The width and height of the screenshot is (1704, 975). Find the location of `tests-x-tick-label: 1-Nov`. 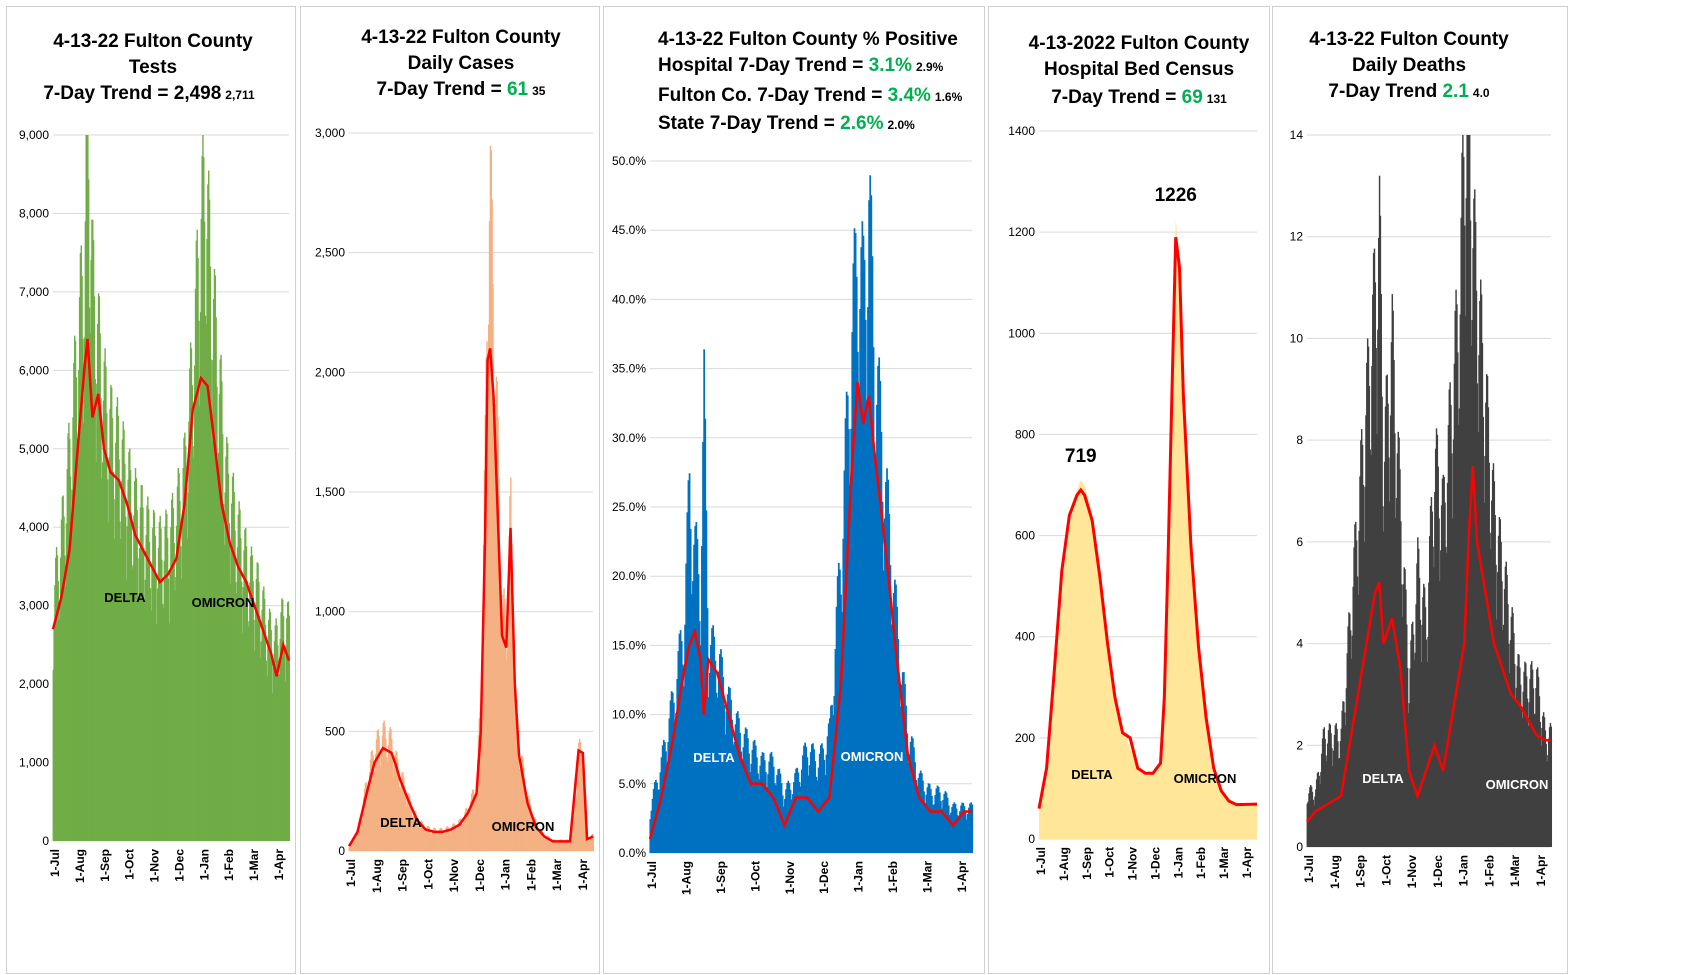

tests-x-tick-label: 1-Nov is located at coordinates (155, 866).